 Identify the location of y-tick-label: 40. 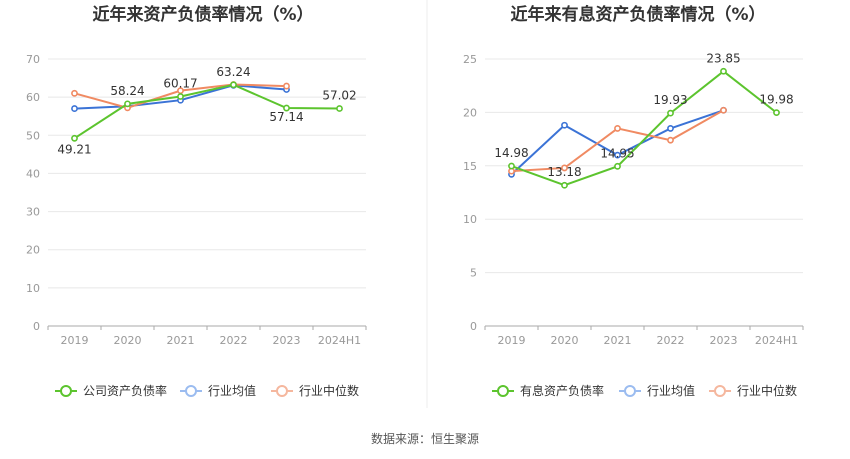
(33, 173).